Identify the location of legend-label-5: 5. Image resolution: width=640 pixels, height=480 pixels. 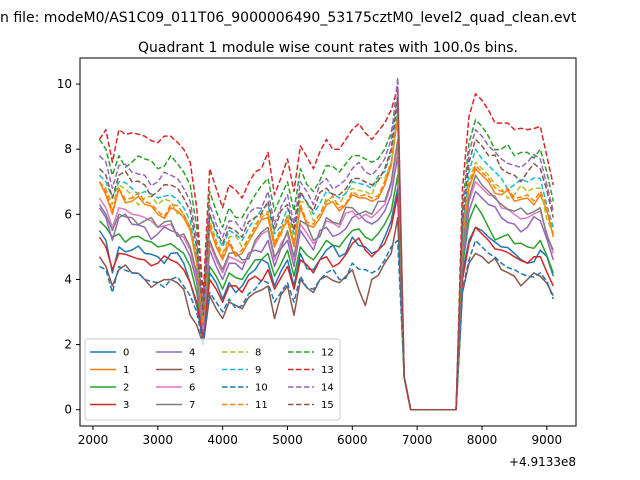
(192, 370).